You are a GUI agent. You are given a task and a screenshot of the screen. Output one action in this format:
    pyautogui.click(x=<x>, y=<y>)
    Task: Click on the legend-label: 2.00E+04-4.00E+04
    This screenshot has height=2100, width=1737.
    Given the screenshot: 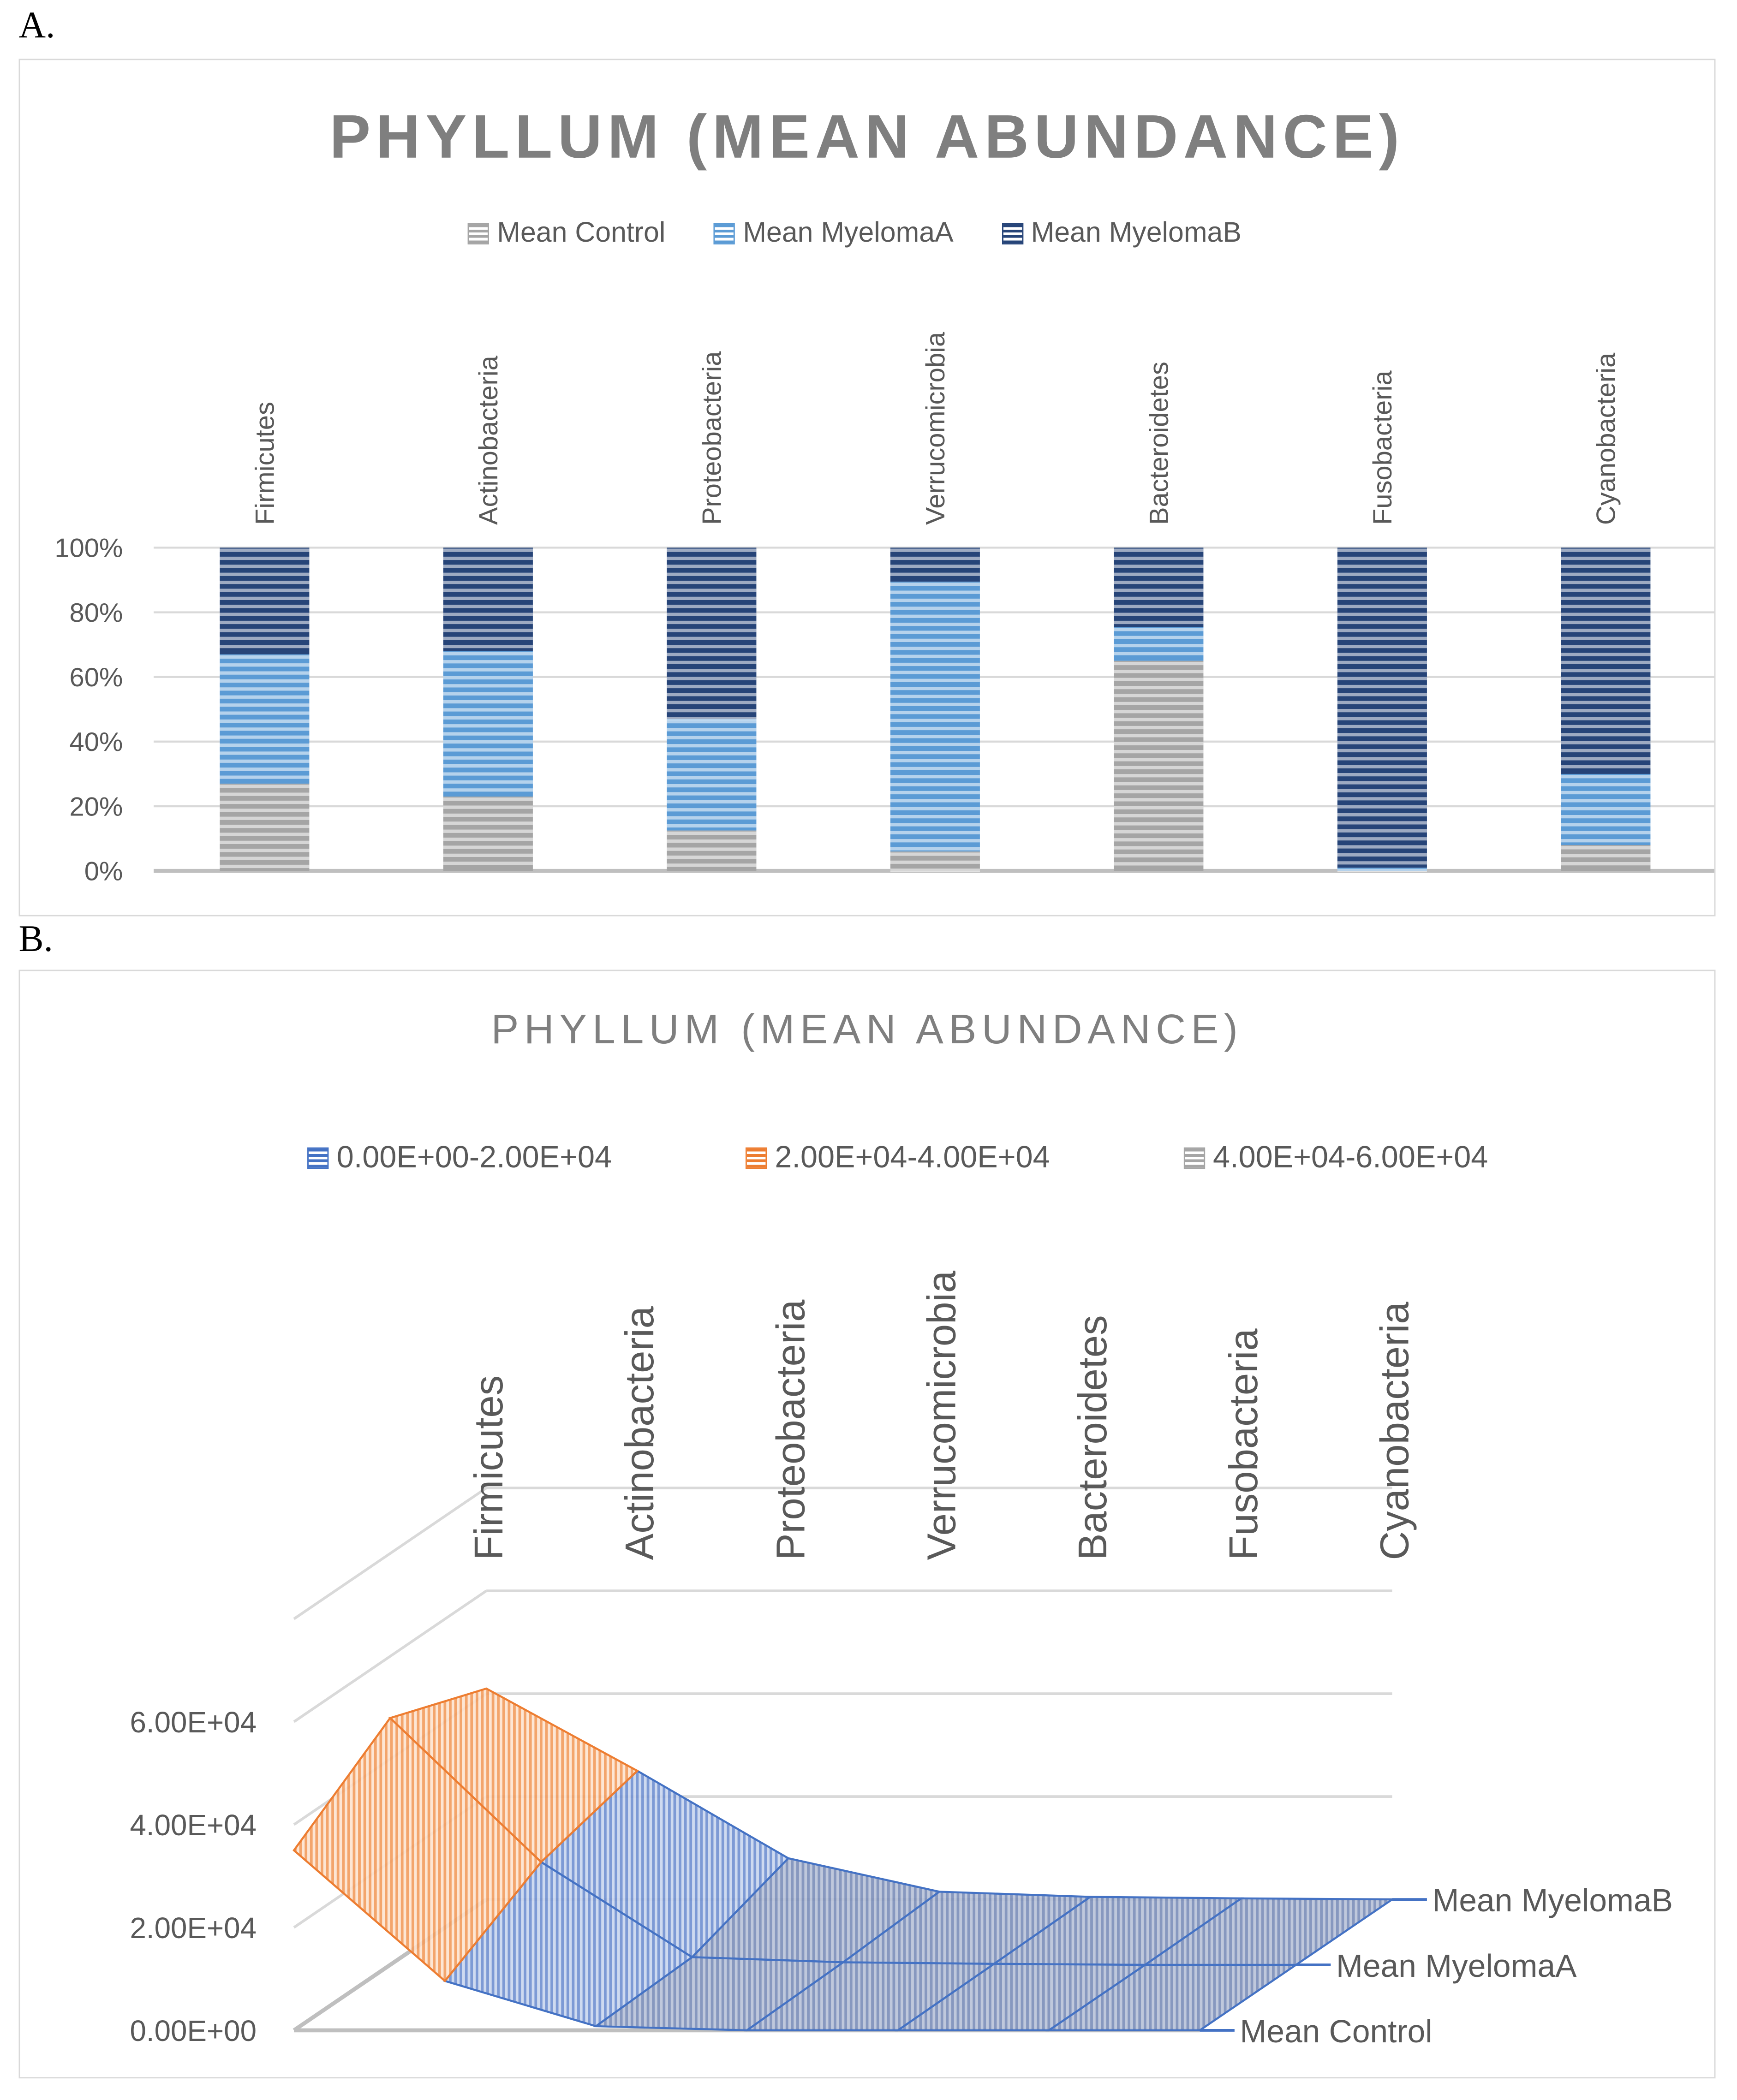 What is the action you would take?
    pyautogui.click(x=912, y=1156)
    